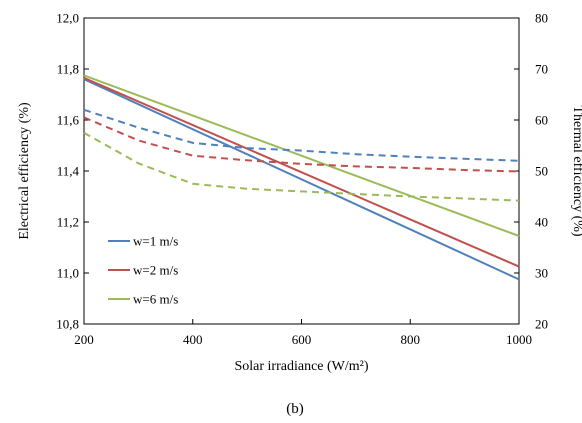 The image size is (582, 423). I want to click on y-right-tick-label: 60, so click(541, 120).